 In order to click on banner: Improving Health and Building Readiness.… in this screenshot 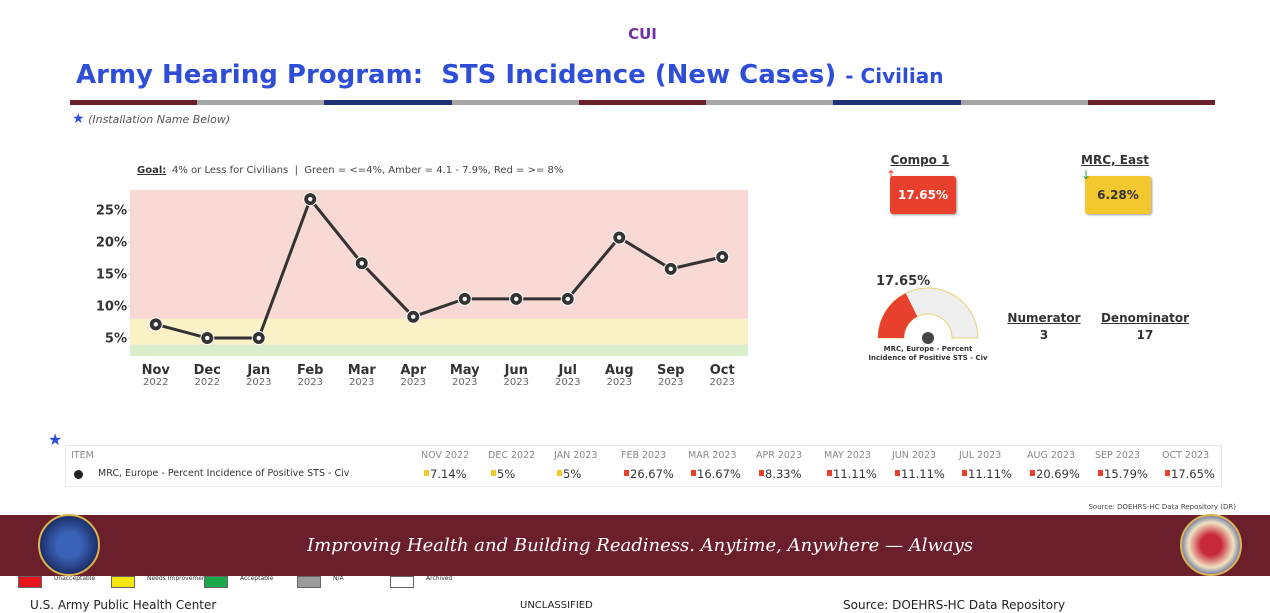, I will do `click(635, 545)`.